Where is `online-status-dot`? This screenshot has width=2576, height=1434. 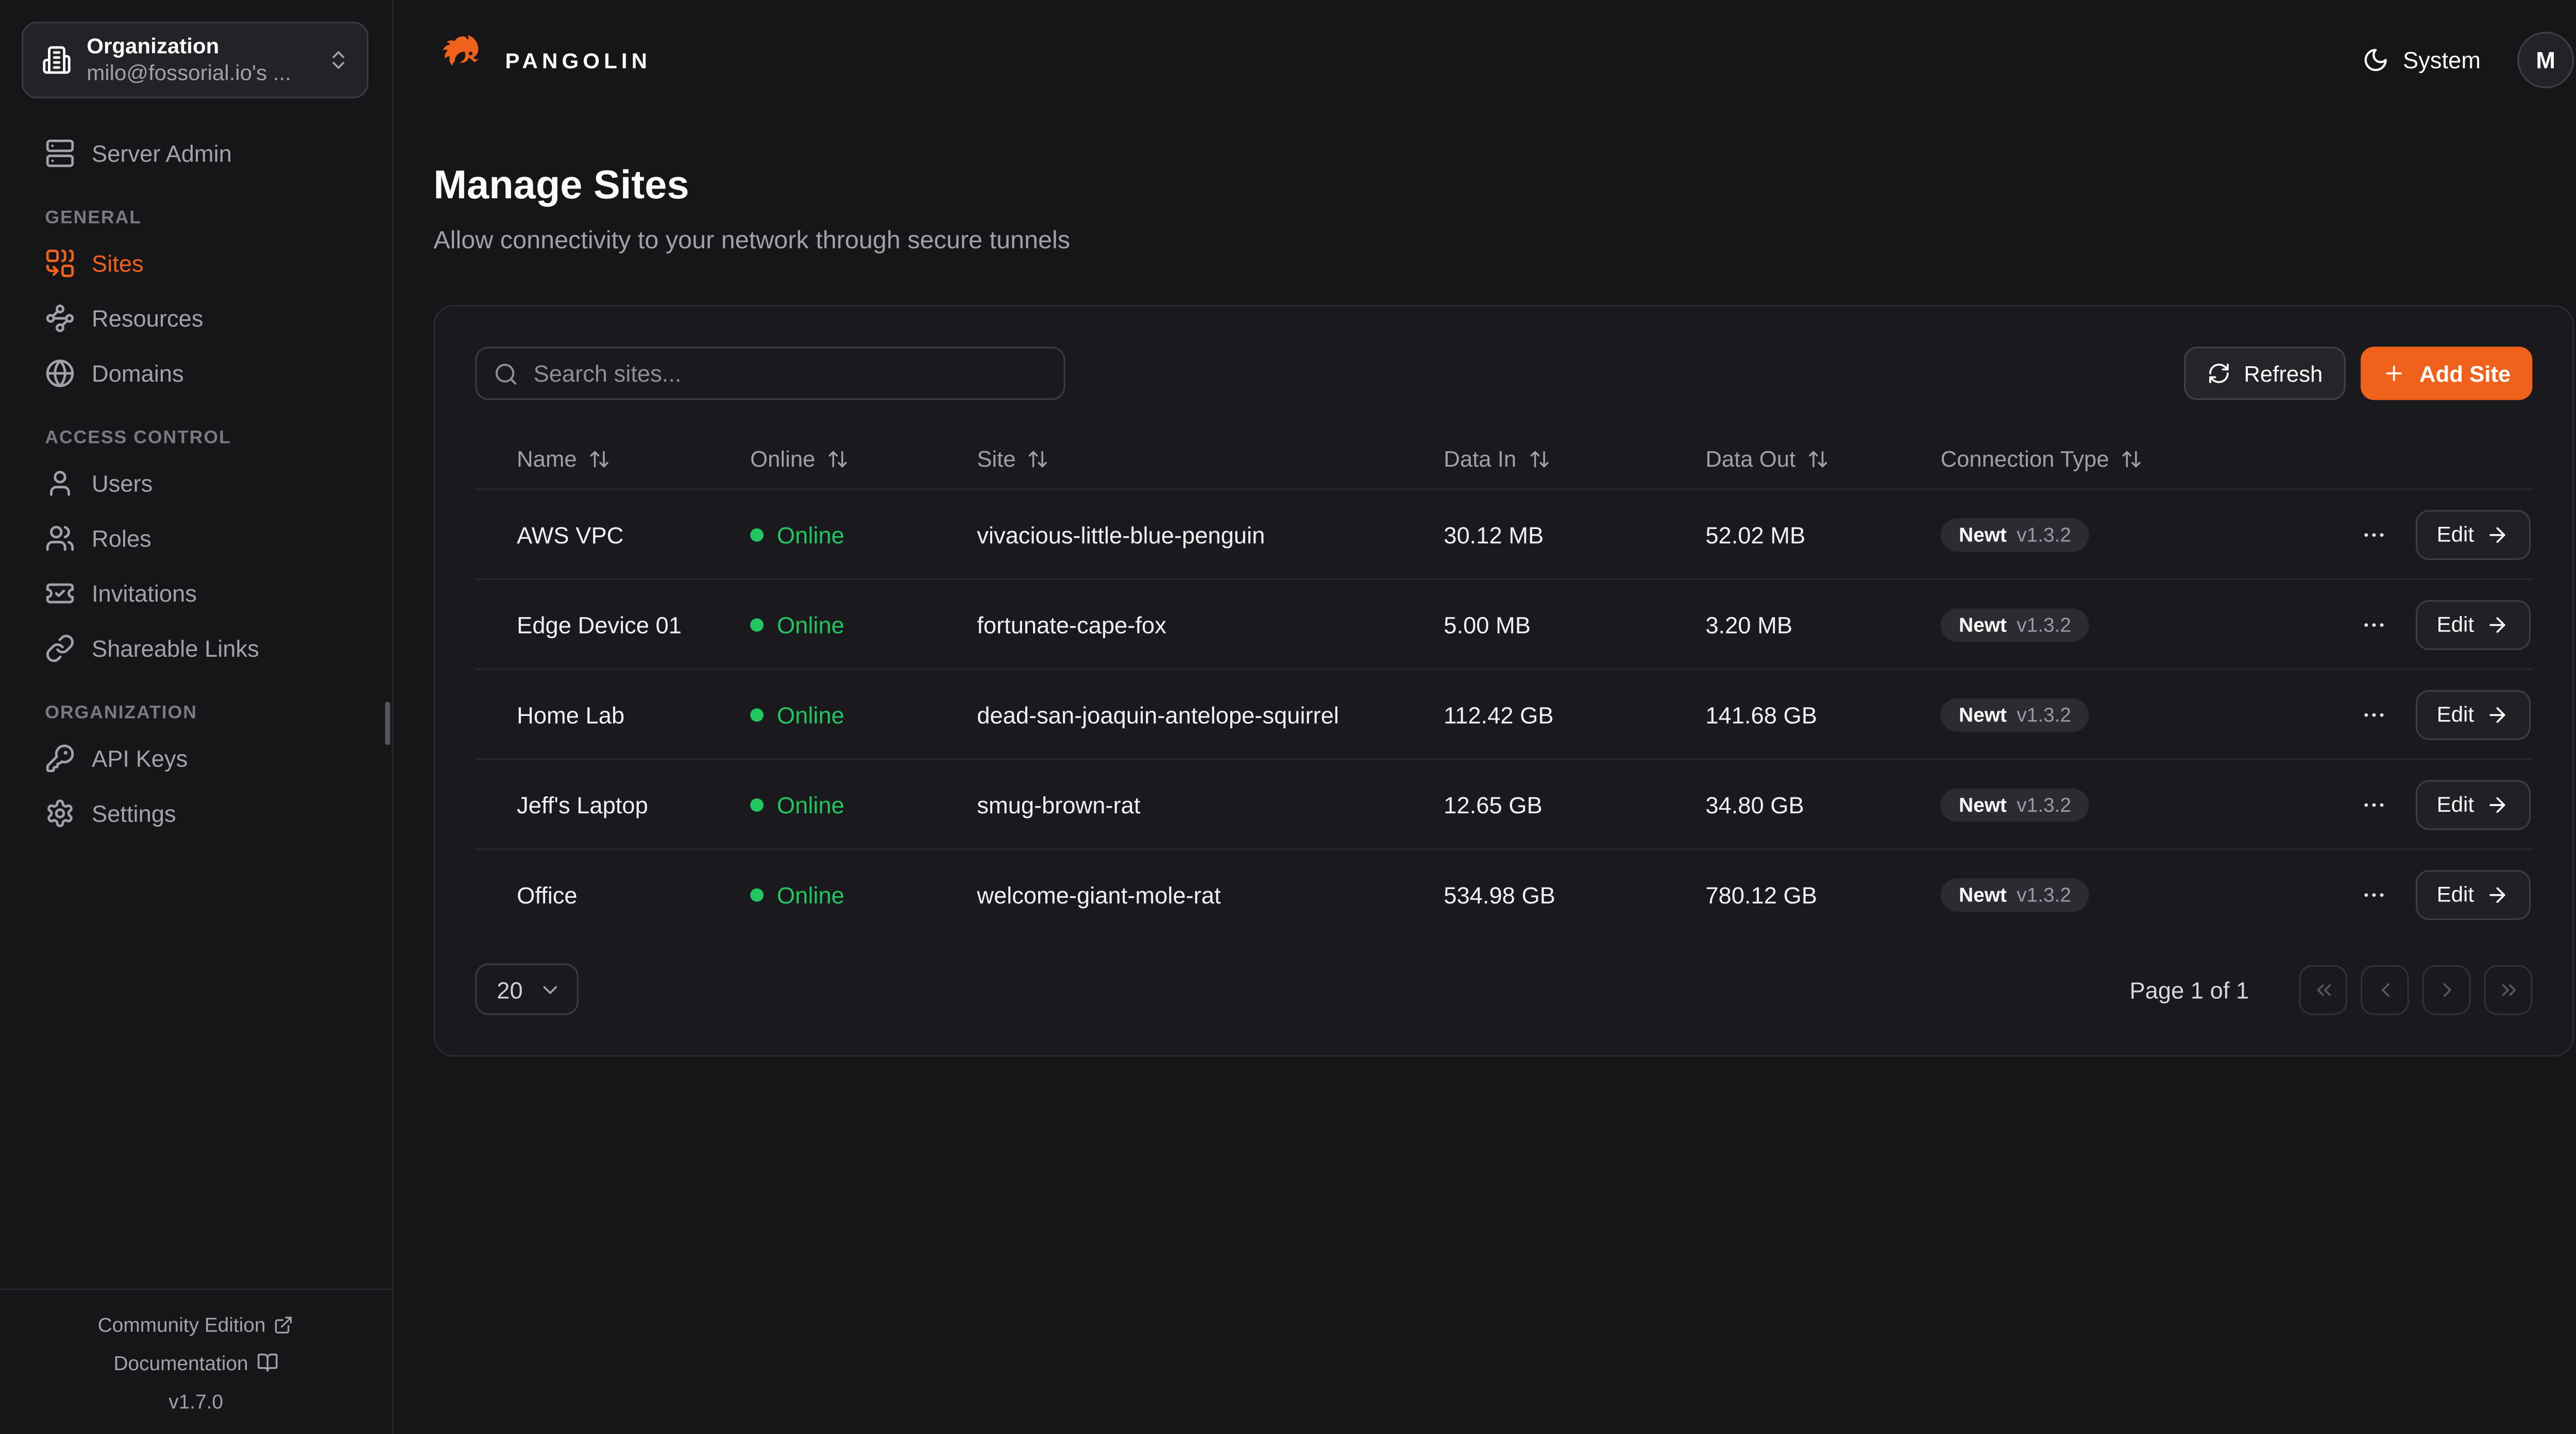 online-status-dot is located at coordinates (757, 714).